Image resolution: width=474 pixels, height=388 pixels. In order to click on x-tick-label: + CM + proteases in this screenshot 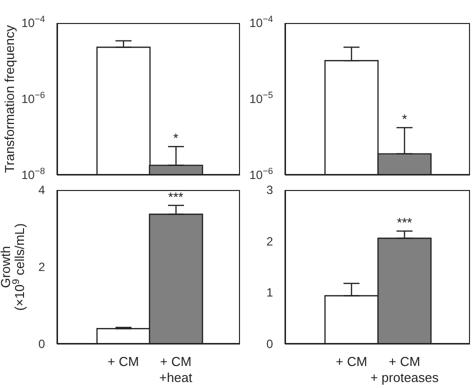, I will do `click(405, 369)`.